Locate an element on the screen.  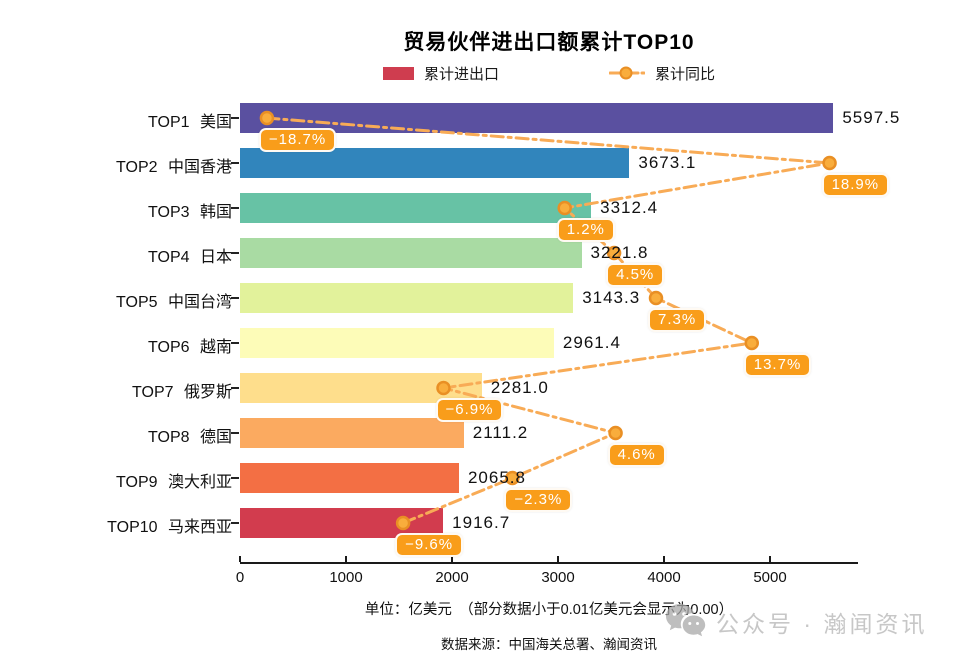
y-axis-label: TOP1 美国 is located at coordinates (190, 122).